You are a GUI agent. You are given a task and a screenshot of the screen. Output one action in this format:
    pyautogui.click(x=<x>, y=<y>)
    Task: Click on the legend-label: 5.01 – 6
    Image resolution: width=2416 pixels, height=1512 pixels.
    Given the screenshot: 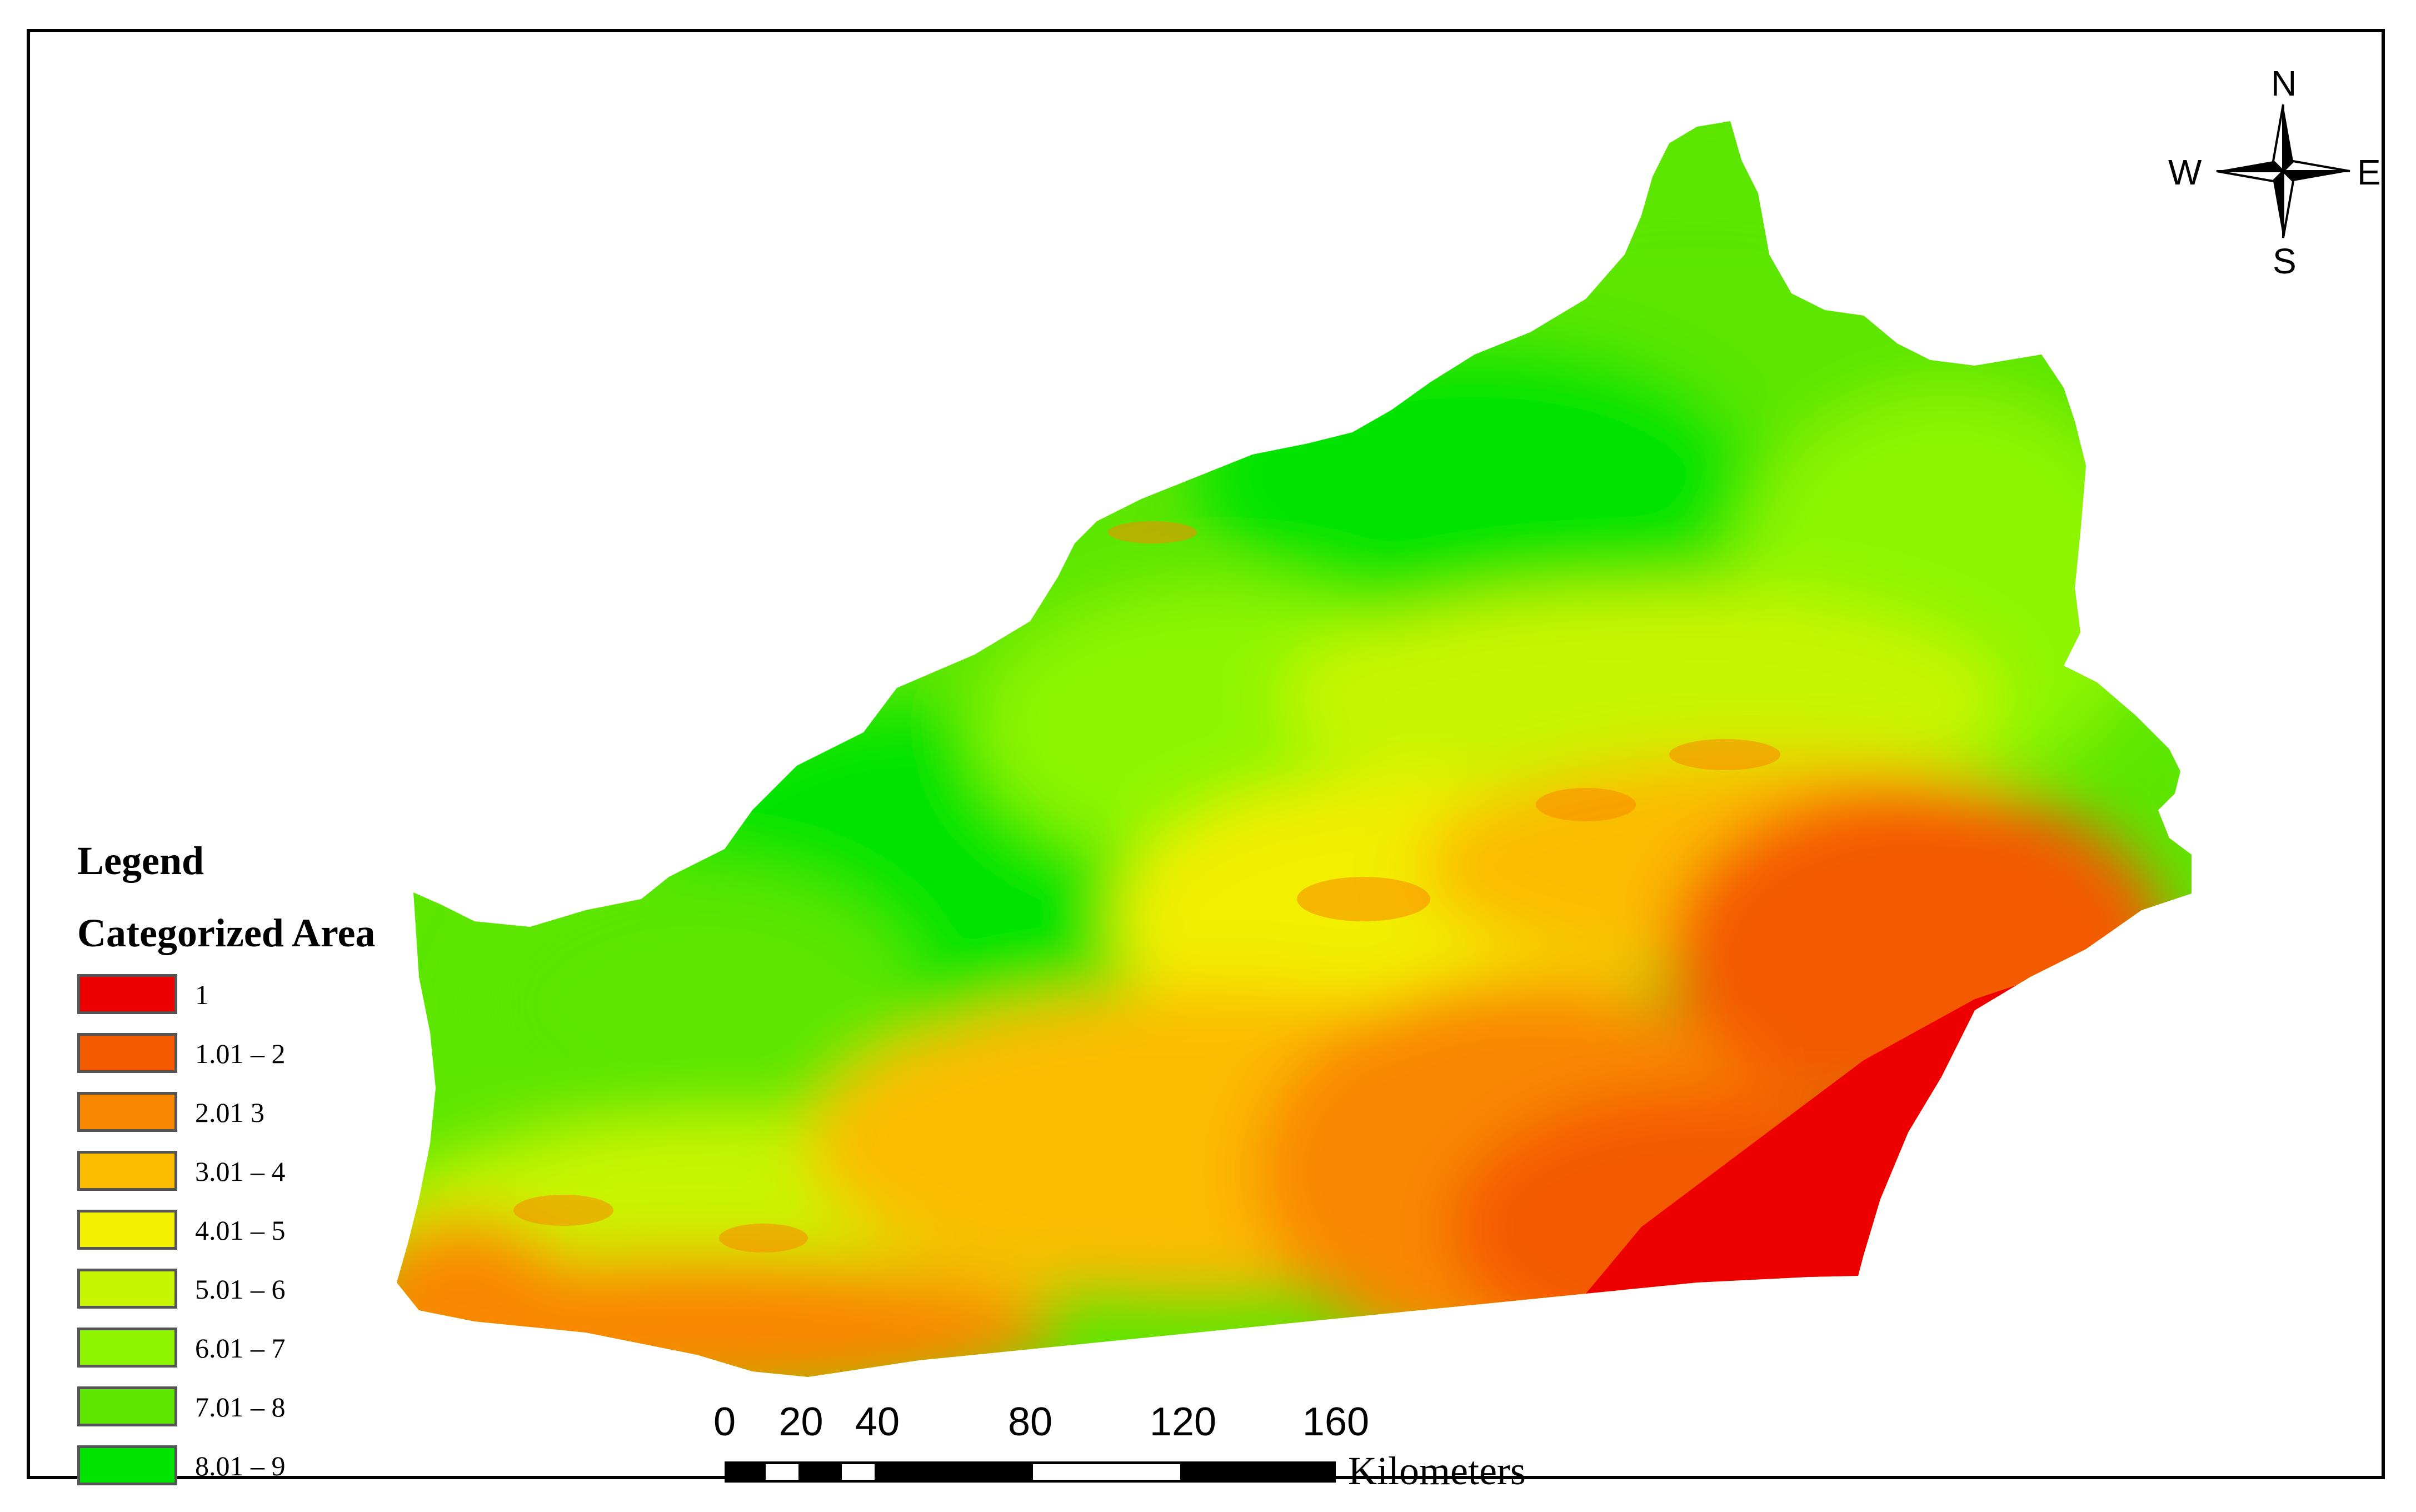 What is the action you would take?
    pyautogui.click(x=240, y=1289)
    